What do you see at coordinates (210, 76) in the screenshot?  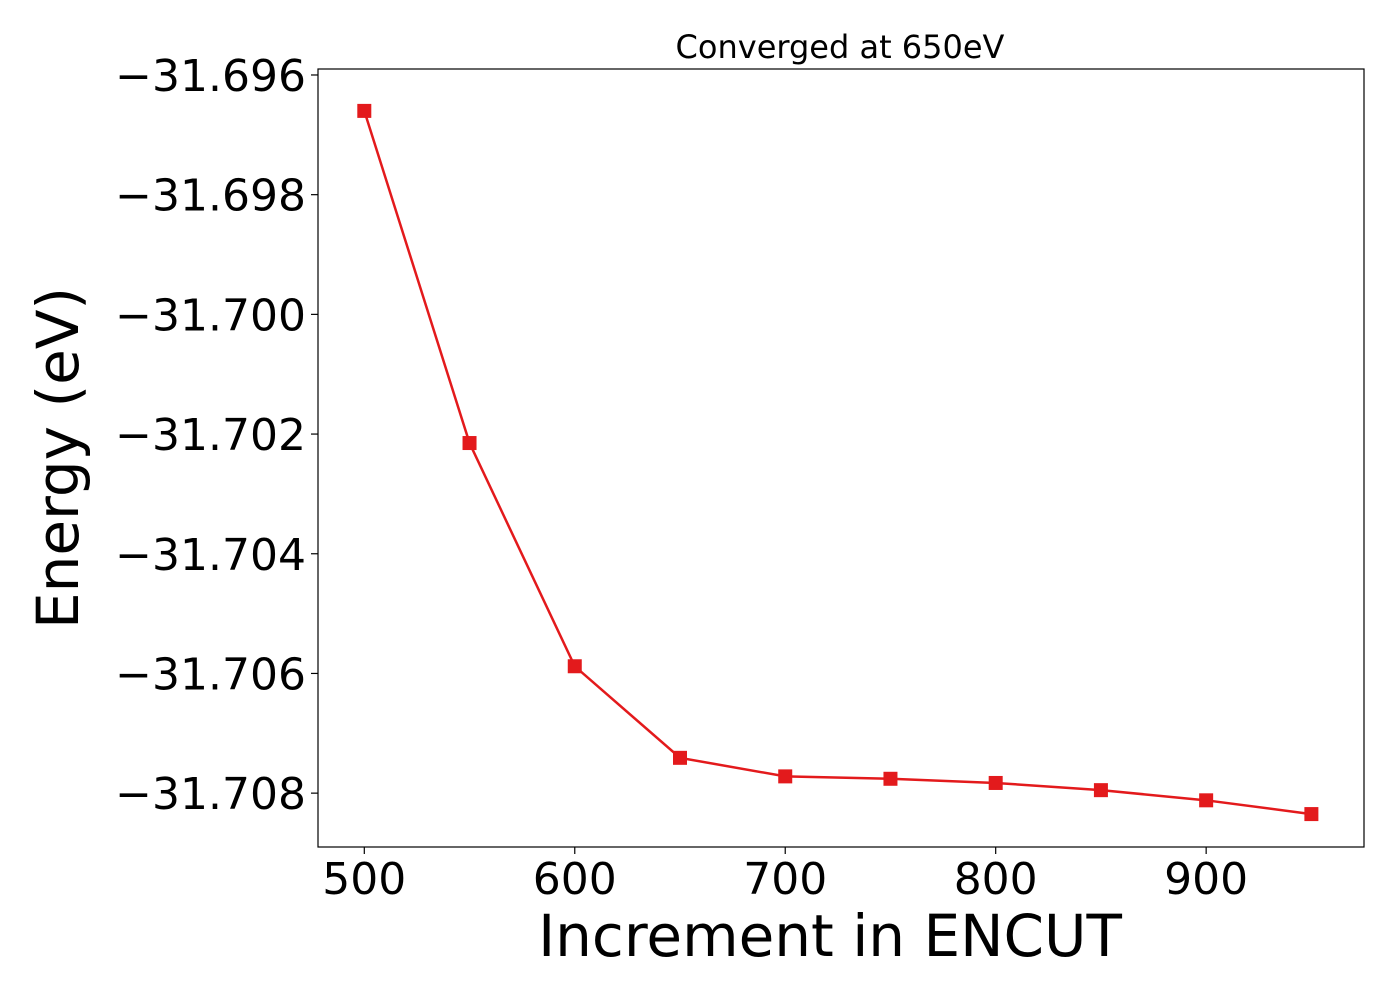 I see `y-tick-label: −31.696` at bounding box center [210, 76].